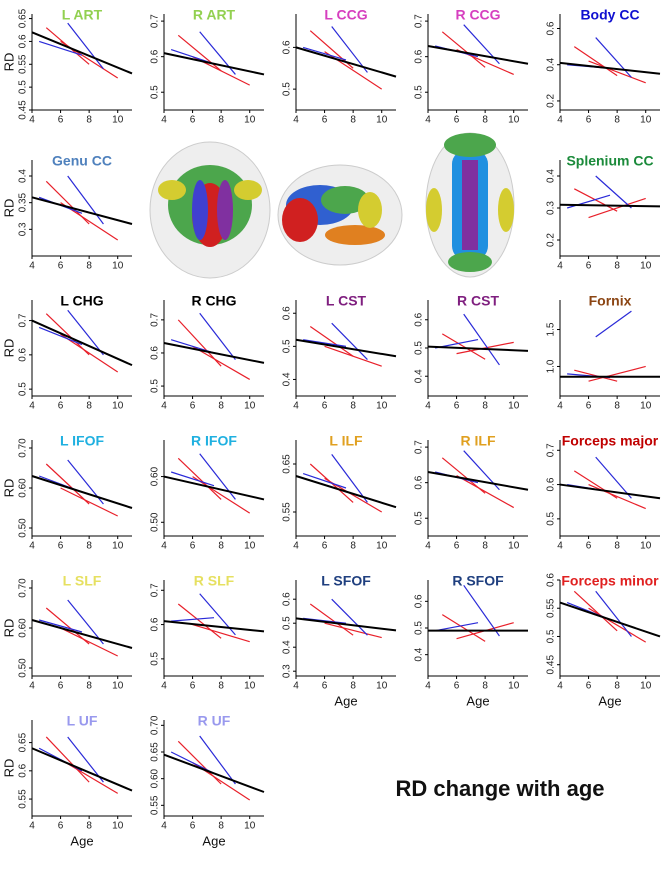 The width and height of the screenshot is (669, 870). Describe the element at coordinates (610, 301) in the screenshot. I see `panel-title: Fornix` at that location.